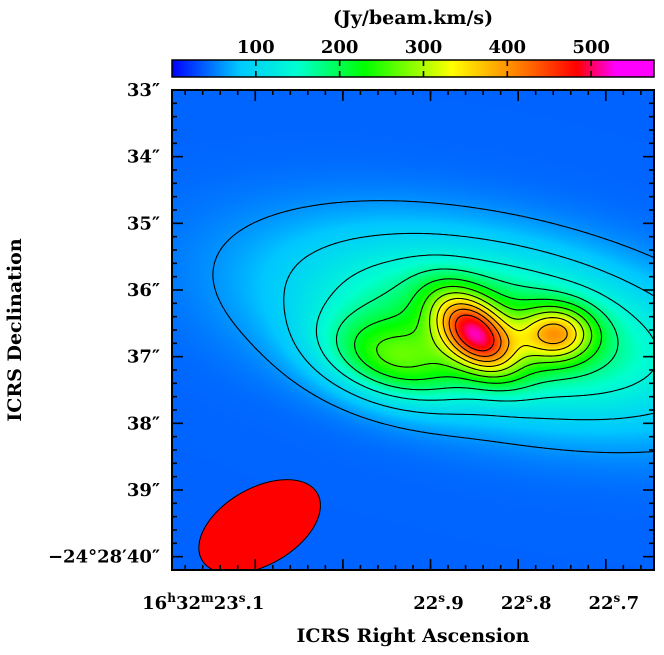  What do you see at coordinates (203, 602) in the screenshot?
I see `x-tick-label: 16h32m23s.1` at bounding box center [203, 602].